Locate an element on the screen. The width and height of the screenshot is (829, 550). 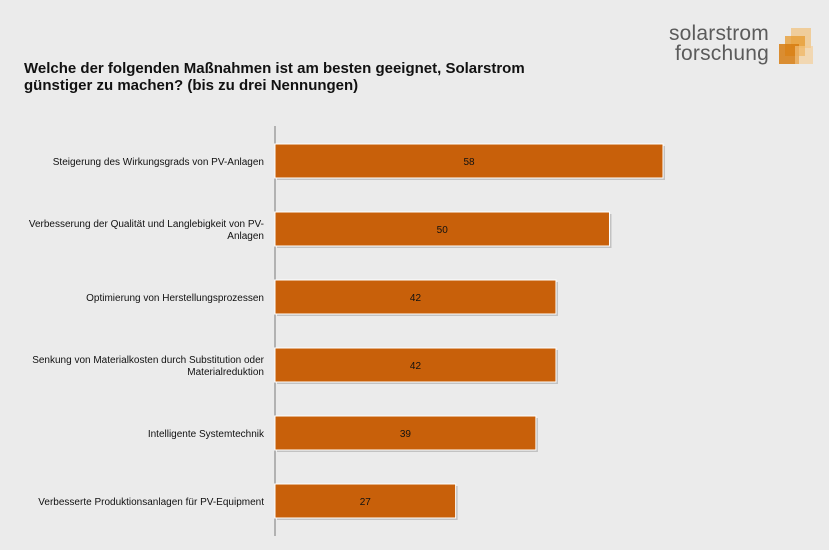
bar-value-label: 58 is located at coordinates (469, 162).